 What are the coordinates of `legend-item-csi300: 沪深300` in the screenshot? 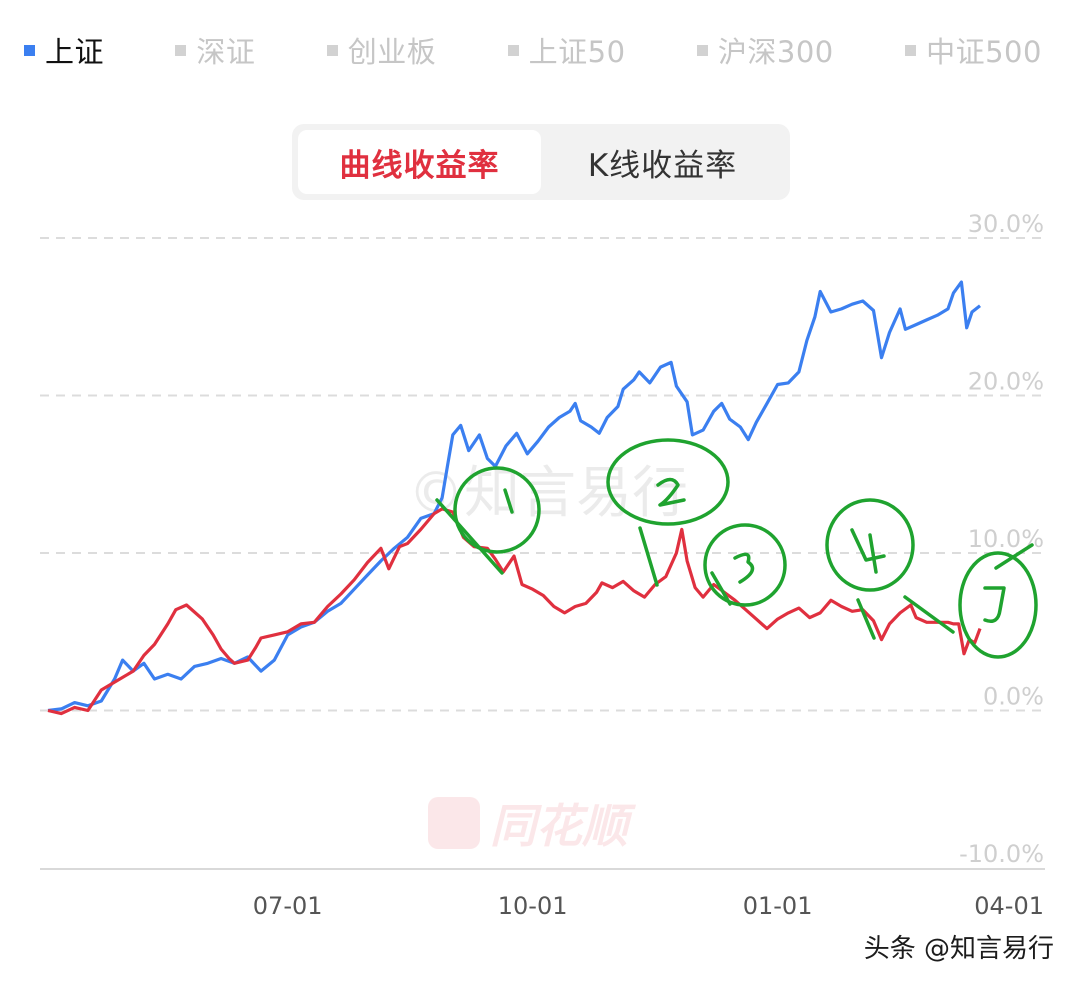 It's located at (765, 50).